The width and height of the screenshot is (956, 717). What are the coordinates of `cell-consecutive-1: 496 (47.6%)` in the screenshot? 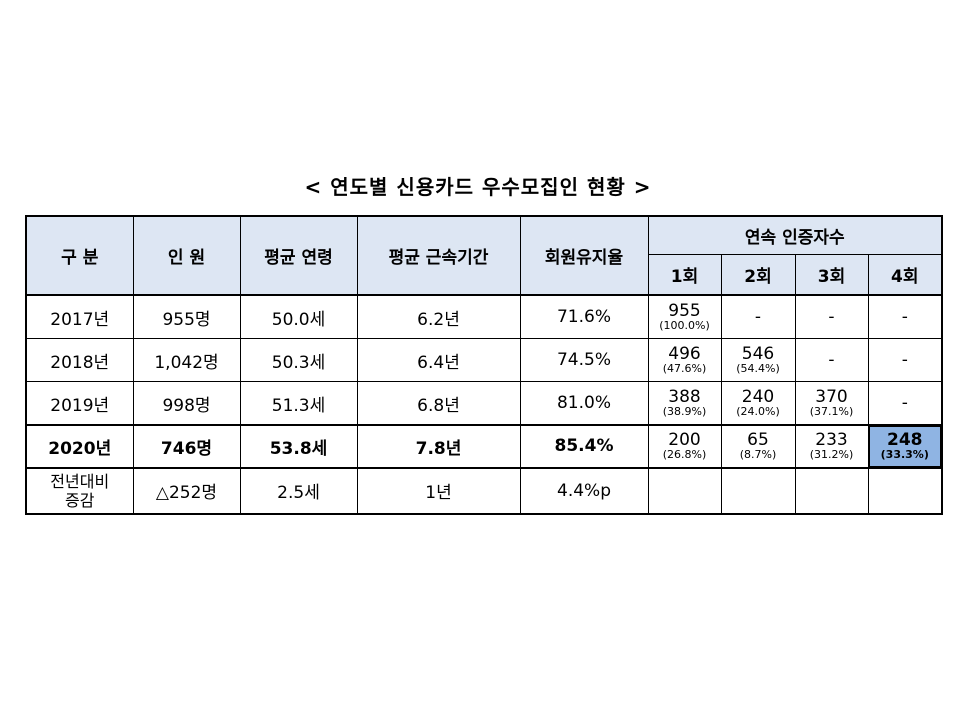 It's located at (684, 360).